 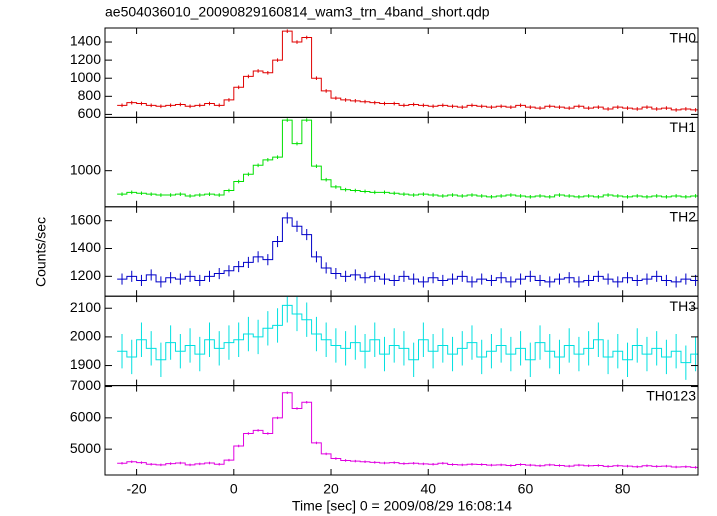 I want to click on panel-label: TH1, so click(x=683, y=127).